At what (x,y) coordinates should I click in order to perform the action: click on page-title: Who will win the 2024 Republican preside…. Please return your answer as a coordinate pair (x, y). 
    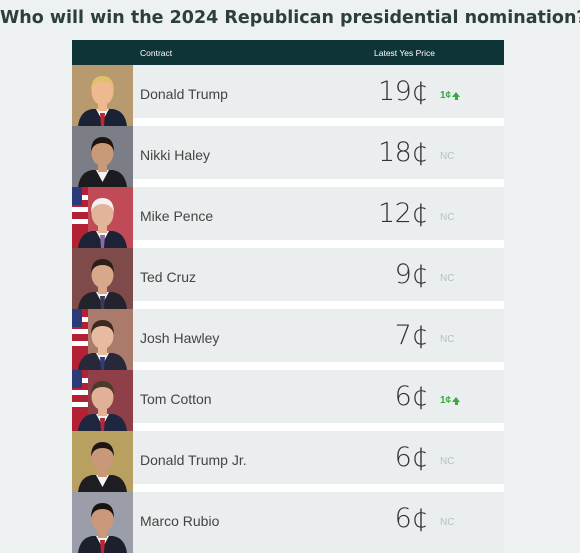
    Looking at the image, I should click on (290, 18).